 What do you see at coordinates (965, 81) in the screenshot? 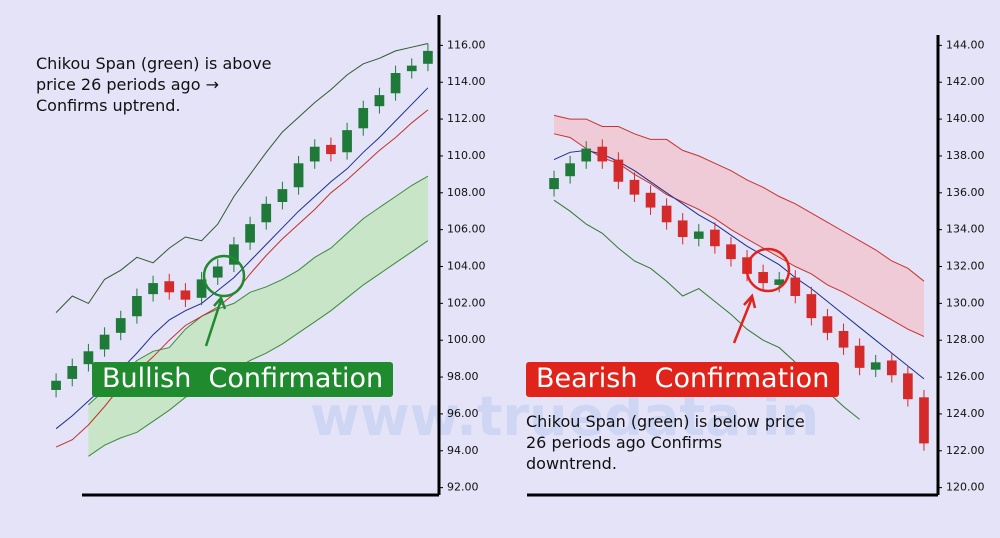
I see `y-tick-label: 142.00` at bounding box center [965, 81].